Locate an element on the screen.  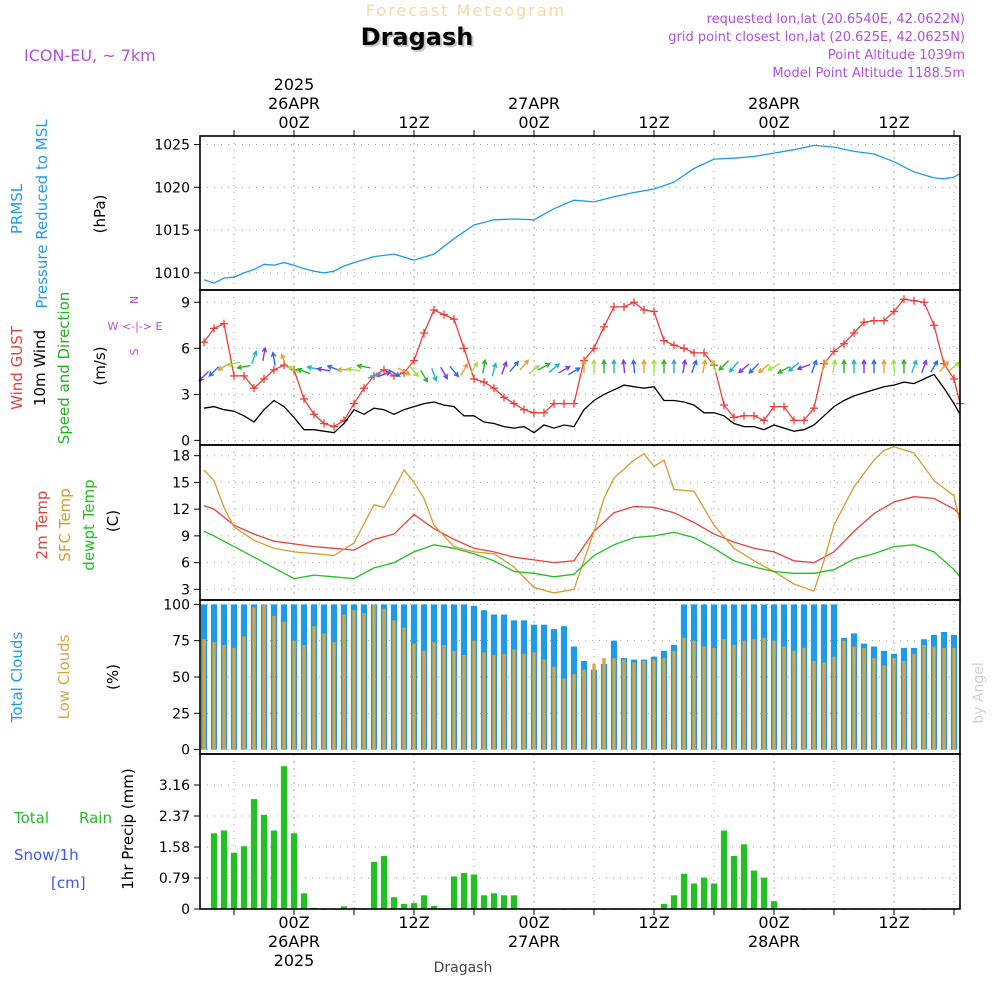
time-label-bottom: 2025 is located at coordinates (294, 960).